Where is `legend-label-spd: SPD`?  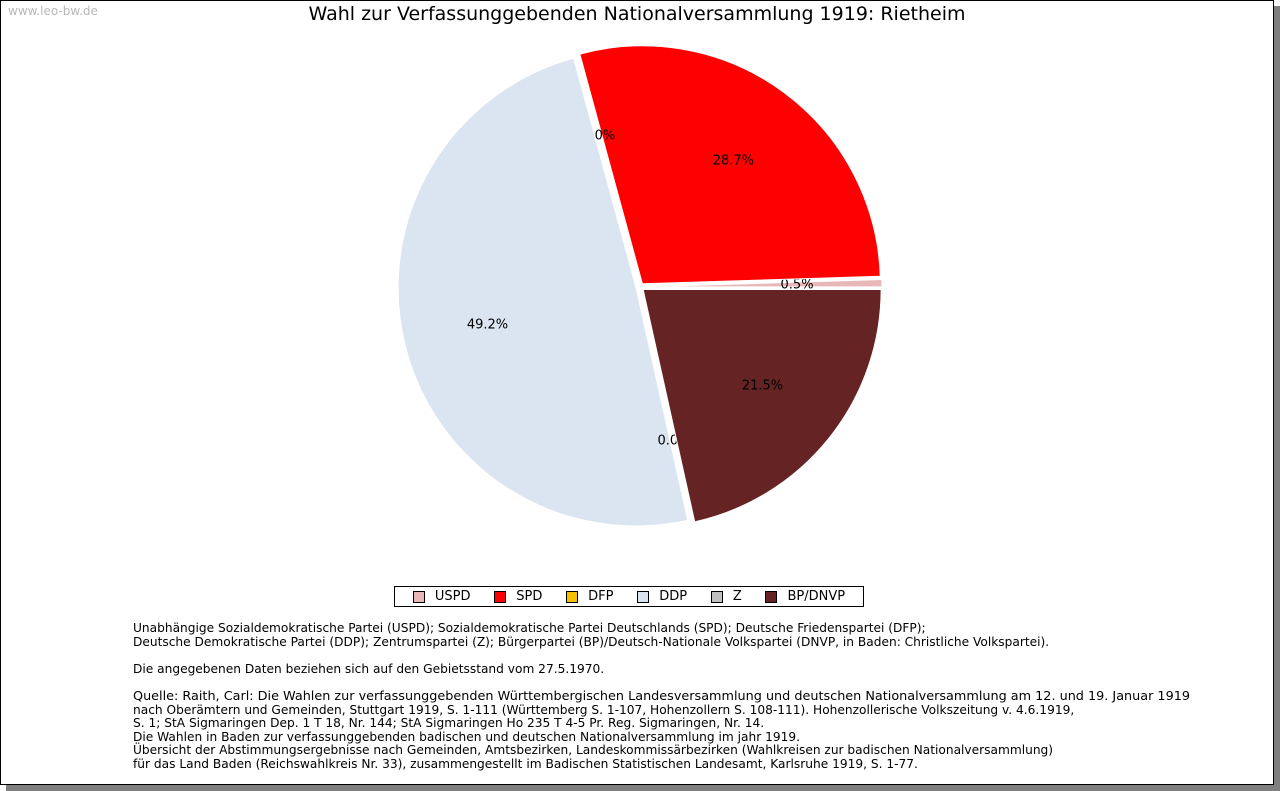 legend-label-spd: SPD is located at coordinates (529, 596).